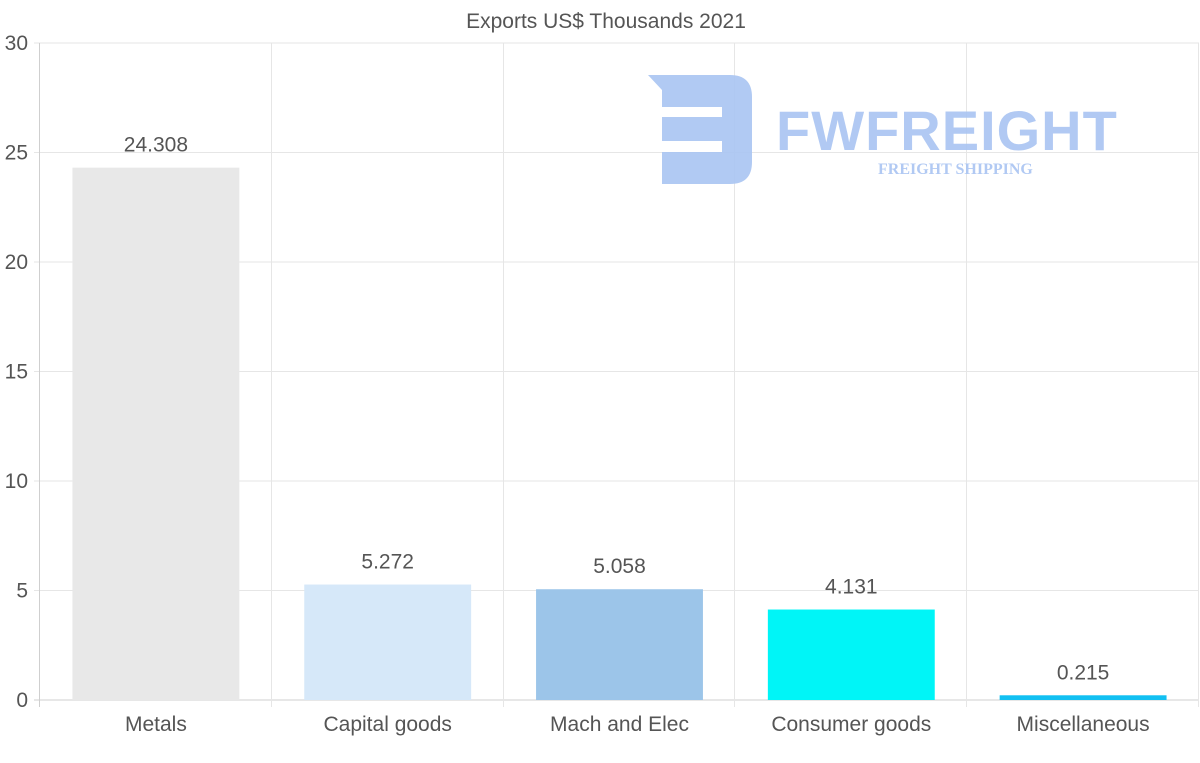 The image size is (1200, 763). I want to click on bar-mach-and-elec, so click(619, 644).